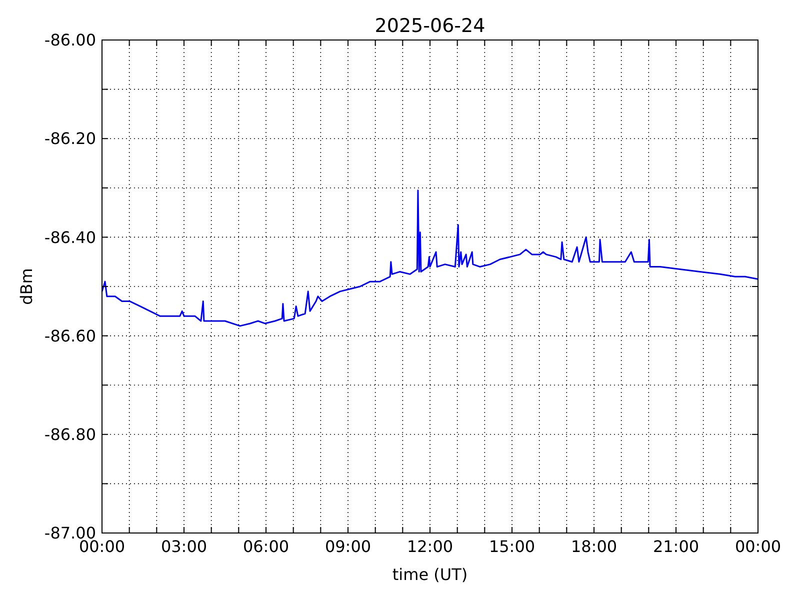 This screenshot has height=600, width=800. What do you see at coordinates (184, 546) in the screenshot?
I see `x-tick-label: 03:00` at bounding box center [184, 546].